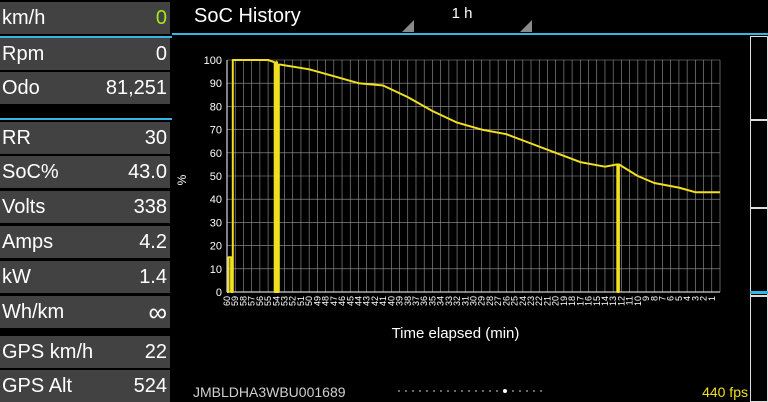  What do you see at coordinates (37, 385) in the screenshot?
I see `metric-label: GPS Alt` at bounding box center [37, 385].